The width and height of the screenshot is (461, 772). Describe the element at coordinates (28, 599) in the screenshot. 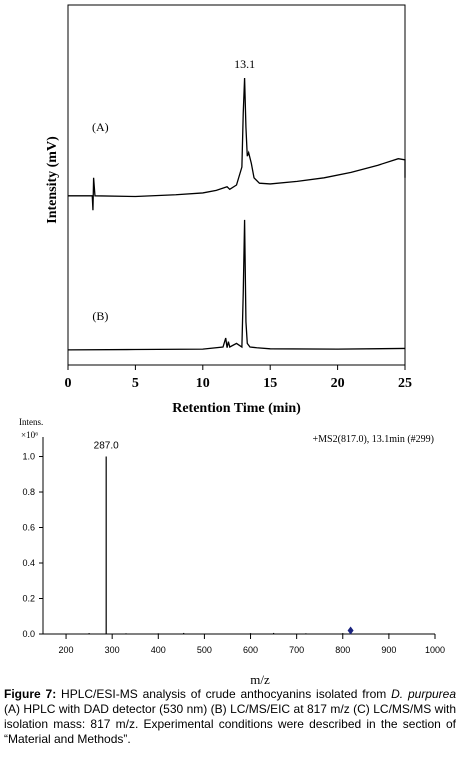

I see `y-tick-label: 0.2` at that location.